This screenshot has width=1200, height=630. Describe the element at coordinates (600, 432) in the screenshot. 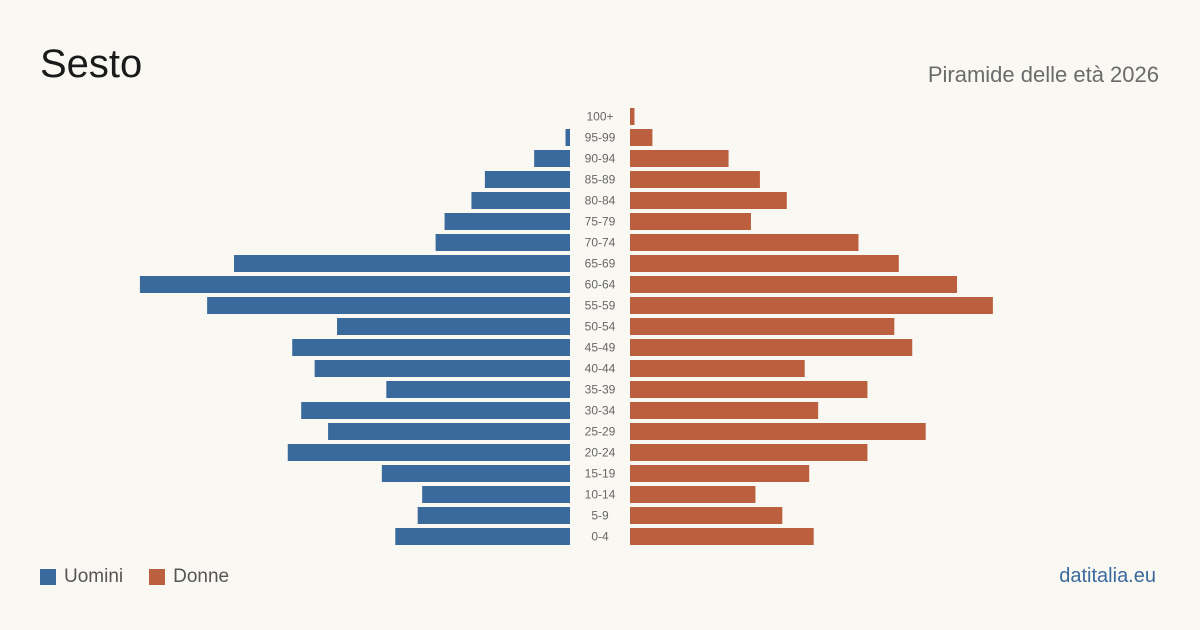

I see `age-label-25-29: 25-29` at that location.